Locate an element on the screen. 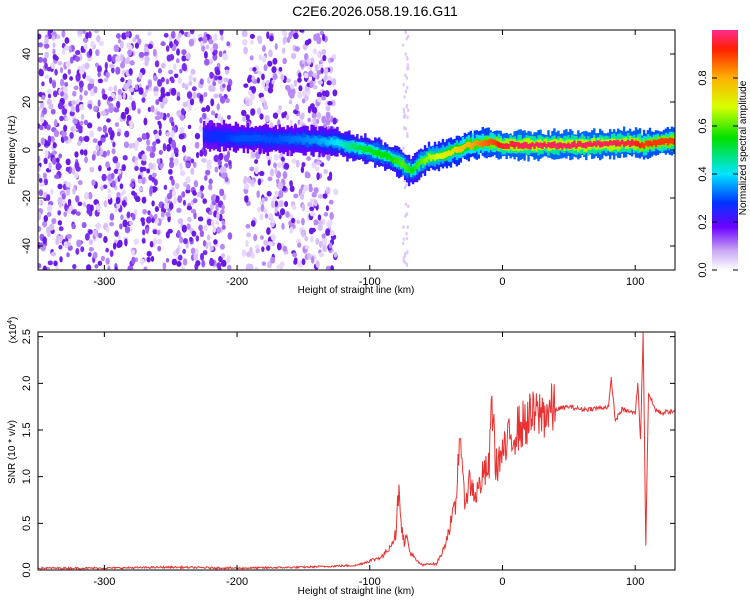 The width and height of the screenshot is (750, 600). spectrogram-xtick-label: 0 is located at coordinates (502, 282).